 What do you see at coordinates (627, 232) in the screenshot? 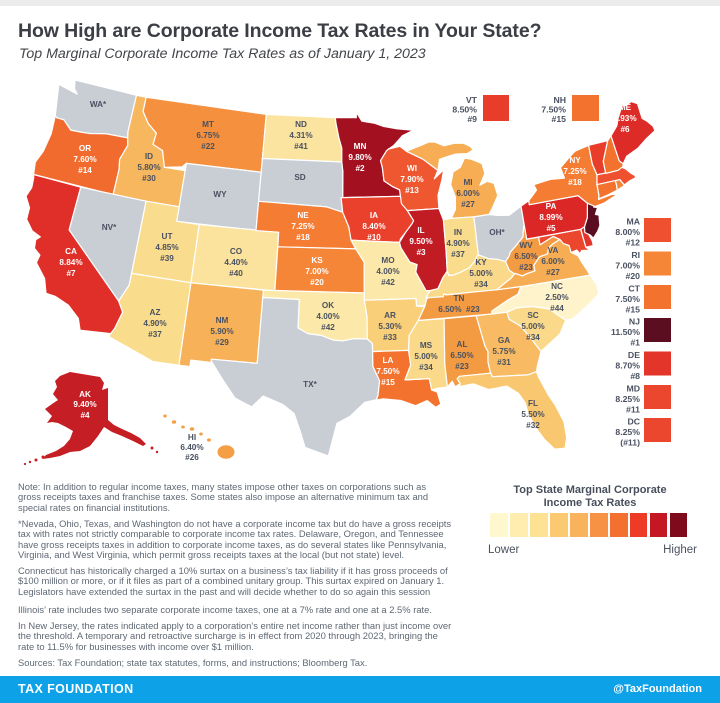
I see `svg-text:MA8.00%#12: MA 8.00% #12` at bounding box center [627, 232].